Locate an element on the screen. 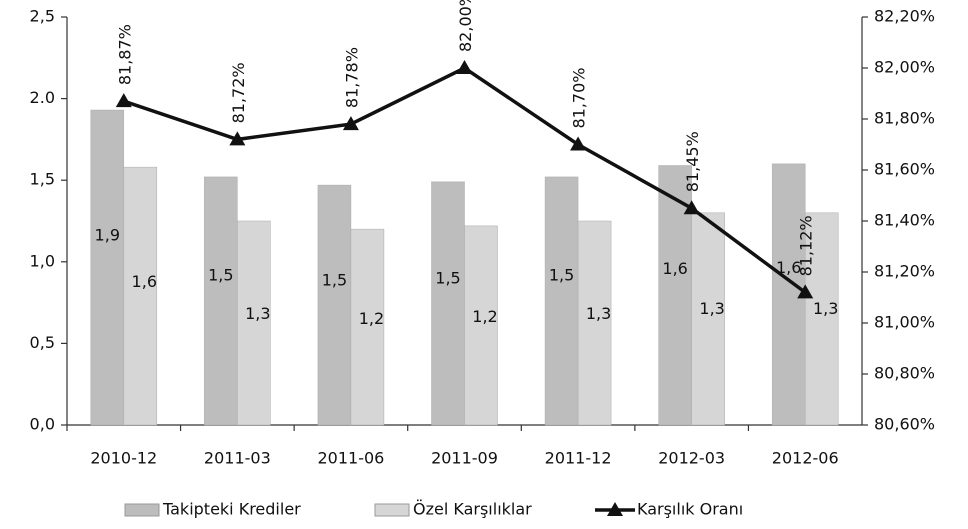 The width and height of the screenshot is (968, 529). line-label: 81,12% is located at coordinates (806, 245).